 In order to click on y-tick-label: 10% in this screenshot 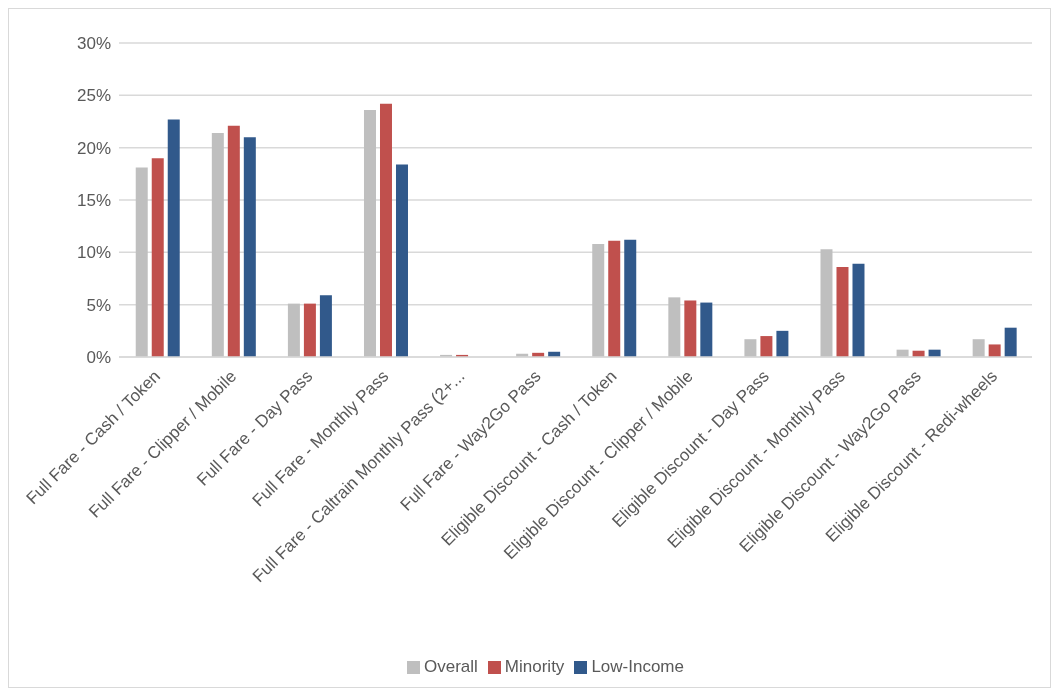, I will do `click(93, 253)`.